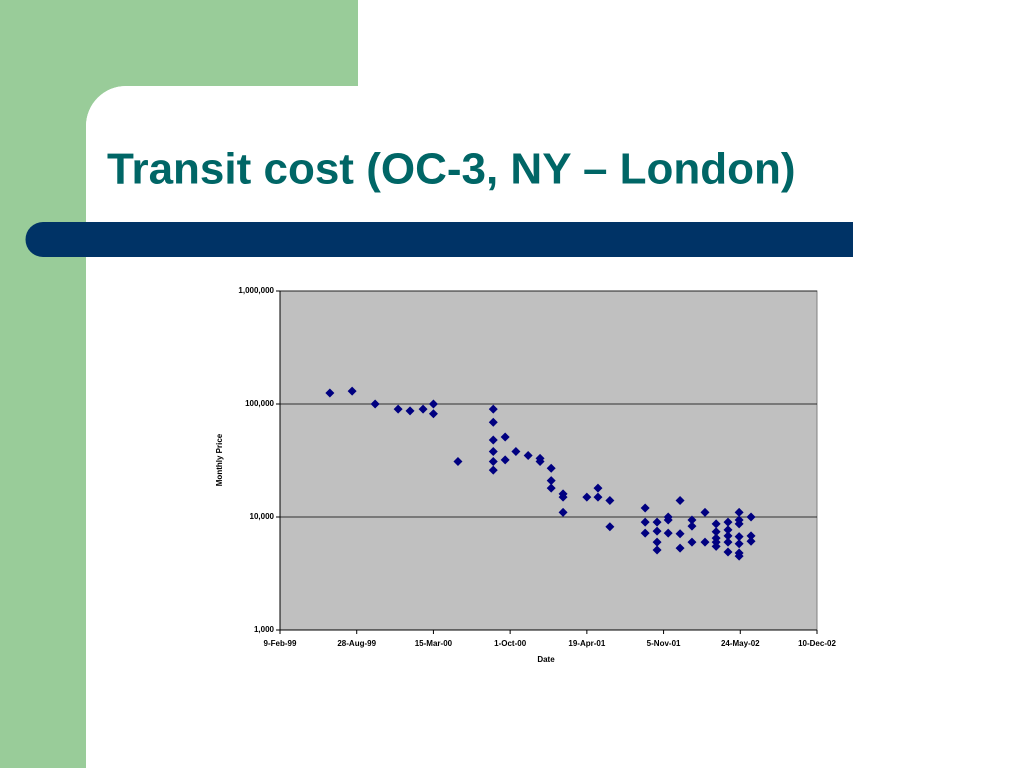  What do you see at coordinates (280, 643) in the screenshot?
I see `x-tick-label: 9-Feb-99` at bounding box center [280, 643].